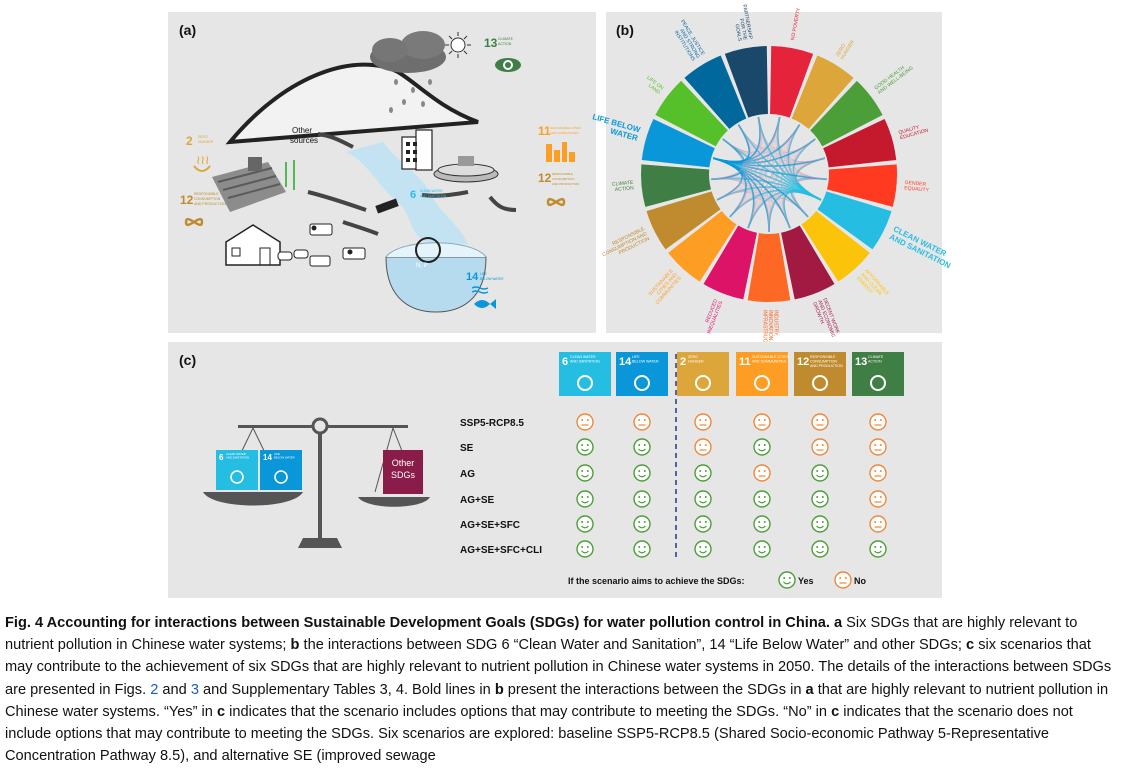 The height and width of the screenshot is (772, 1124). Describe the element at coordinates (559, 143) in the screenshot. I see `sdg11-icon: 11 SUSTAINABLE CITIES AND COMMUNITIES` at that location.